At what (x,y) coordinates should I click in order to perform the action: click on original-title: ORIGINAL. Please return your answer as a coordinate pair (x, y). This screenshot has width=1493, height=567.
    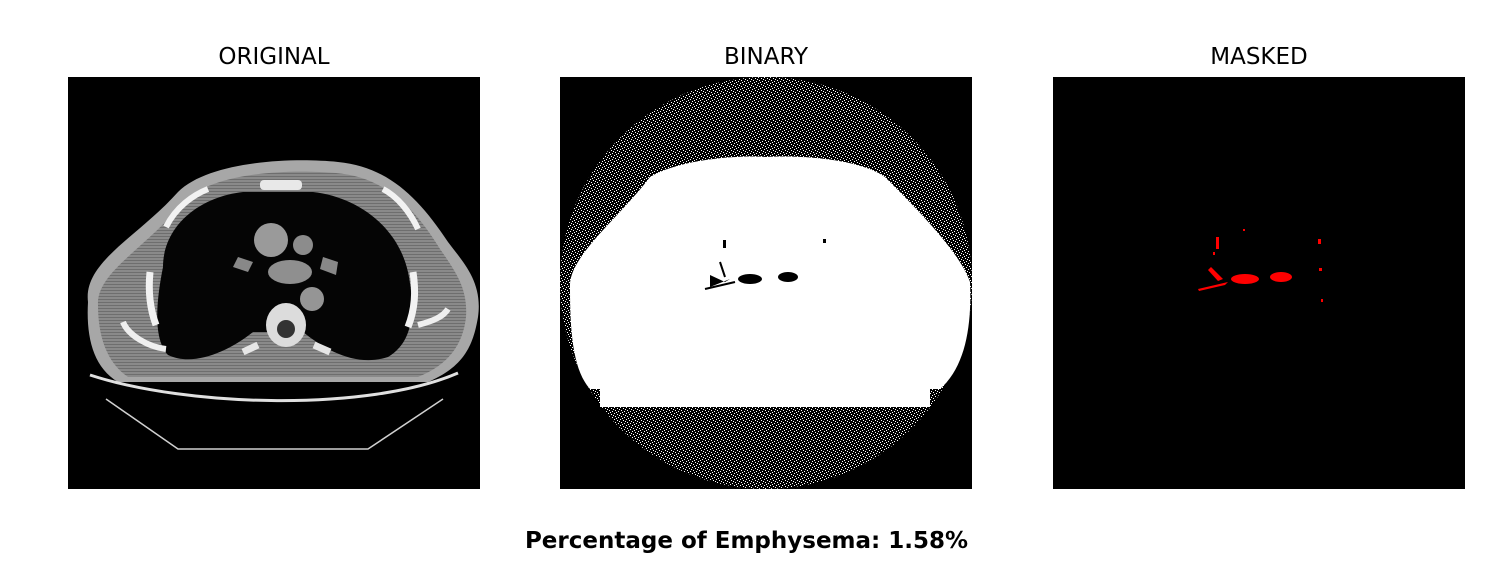
    Looking at the image, I should click on (274, 57).